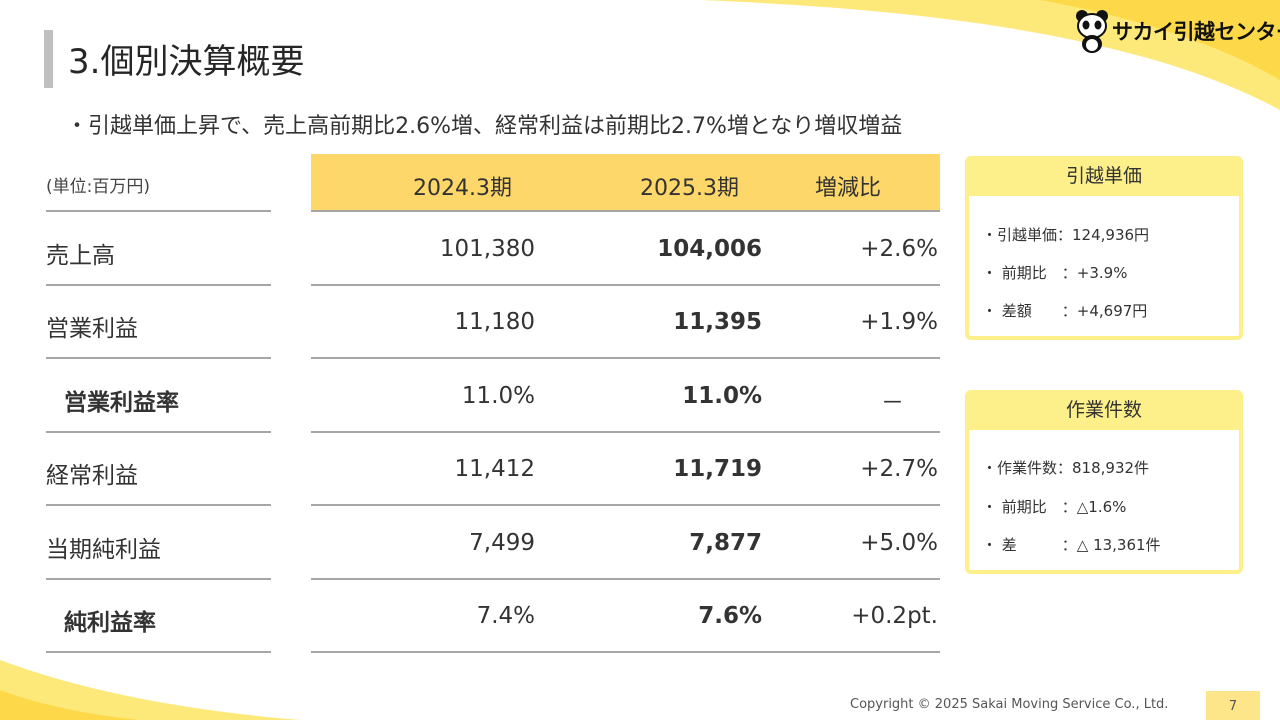 This screenshot has height=720, width=1280. I want to click on cell-curr: 11.0%, so click(722, 396).